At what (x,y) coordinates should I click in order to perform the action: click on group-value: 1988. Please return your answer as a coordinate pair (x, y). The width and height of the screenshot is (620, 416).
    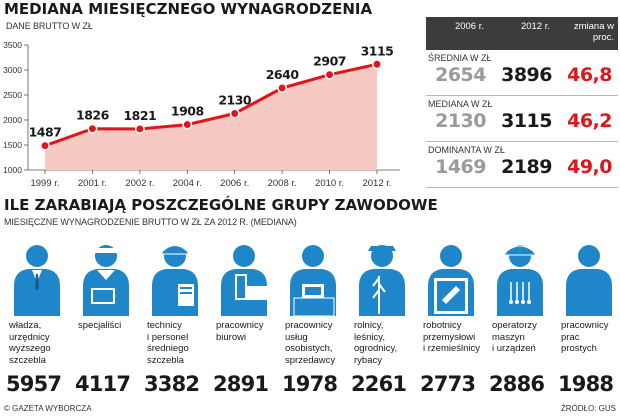
    Looking at the image, I should click on (586, 384).